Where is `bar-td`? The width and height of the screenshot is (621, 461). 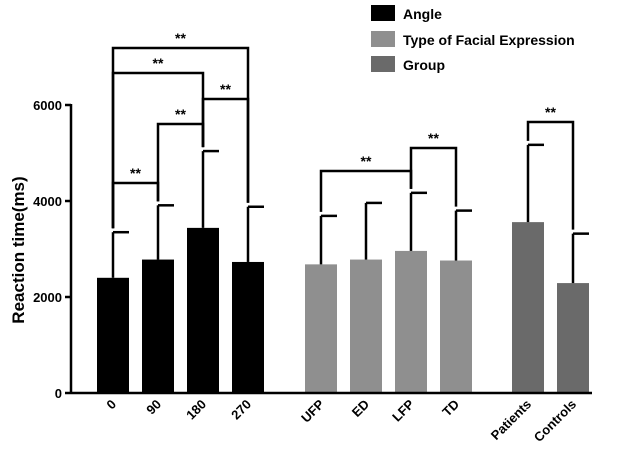
bar-td is located at coordinates (456, 326).